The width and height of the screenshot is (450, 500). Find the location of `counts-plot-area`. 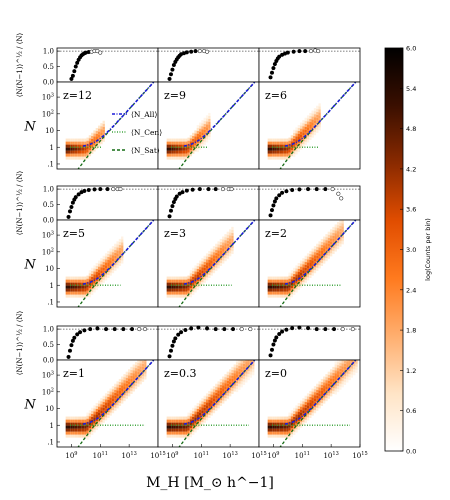

counts-plot-area is located at coordinates (312, 125).